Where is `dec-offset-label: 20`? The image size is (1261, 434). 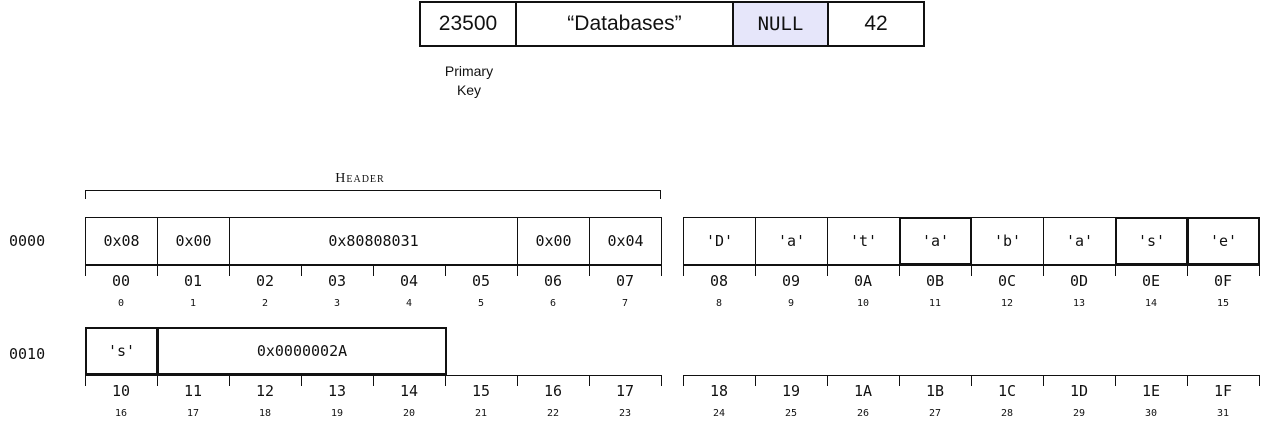
dec-offset-label: 20 is located at coordinates (409, 413).